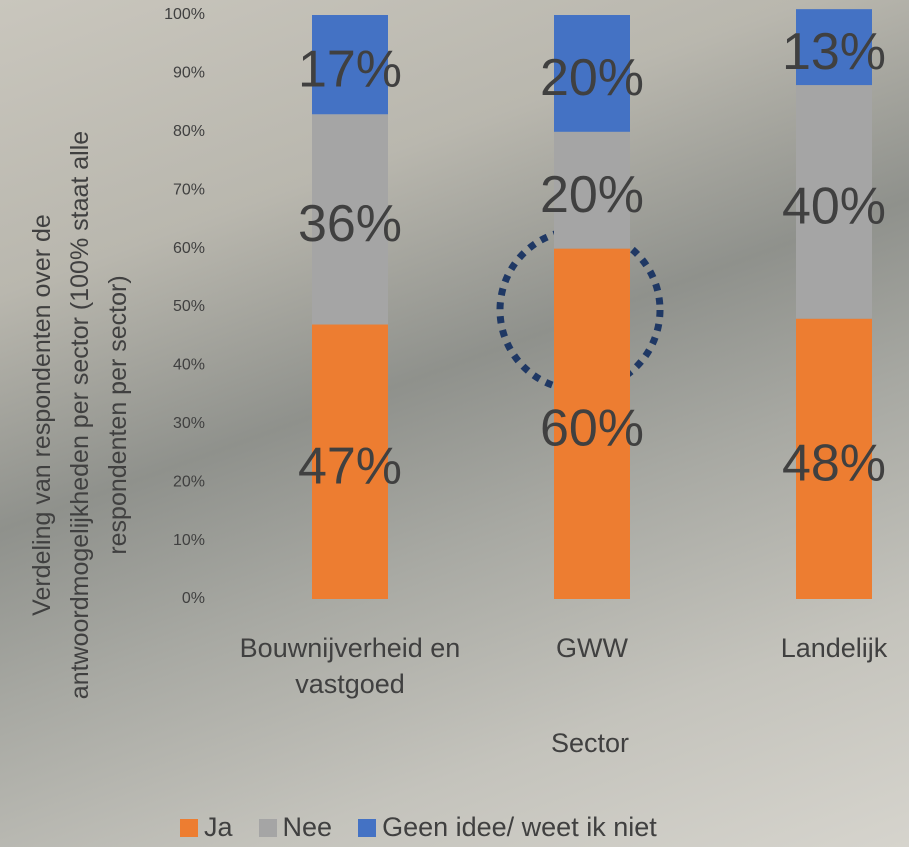  What do you see at coordinates (189, 481) in the screenshot?
I see `y-tick-label: 20%` at bounding box center [189, 481].